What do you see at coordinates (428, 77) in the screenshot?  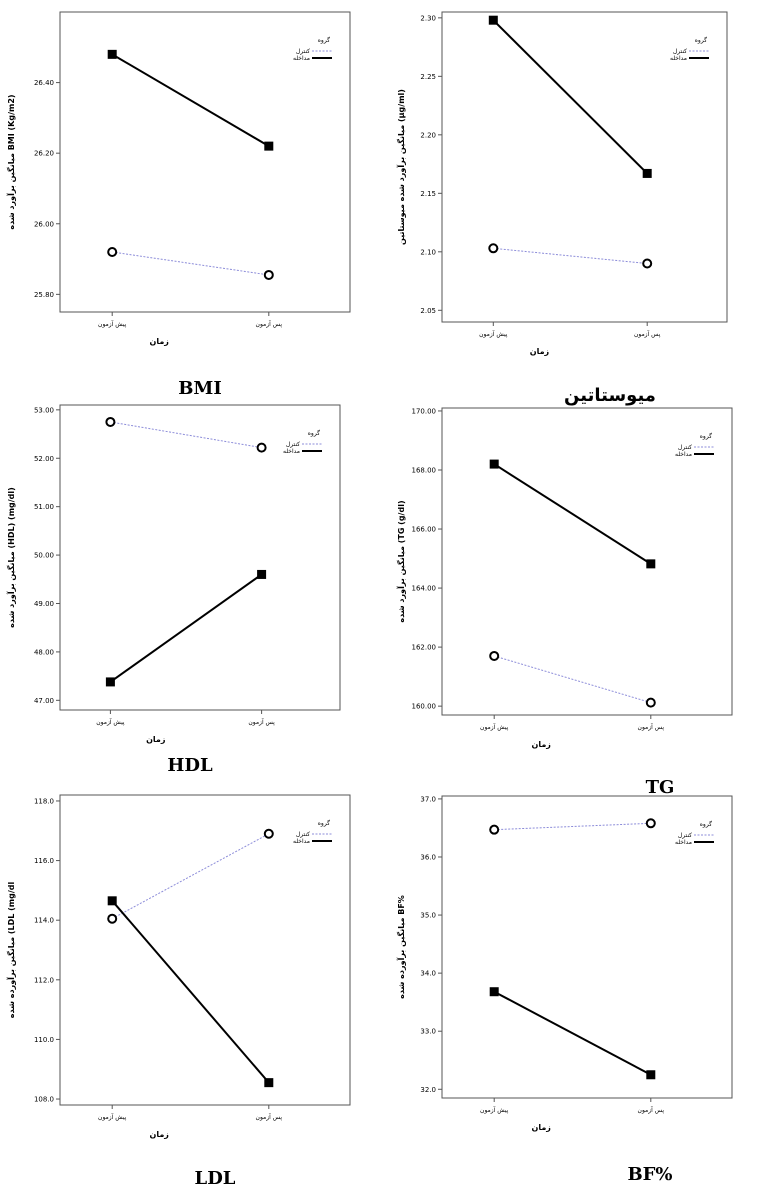 I see `y-tick-label: 2.25` at bounding box center [428, 77].